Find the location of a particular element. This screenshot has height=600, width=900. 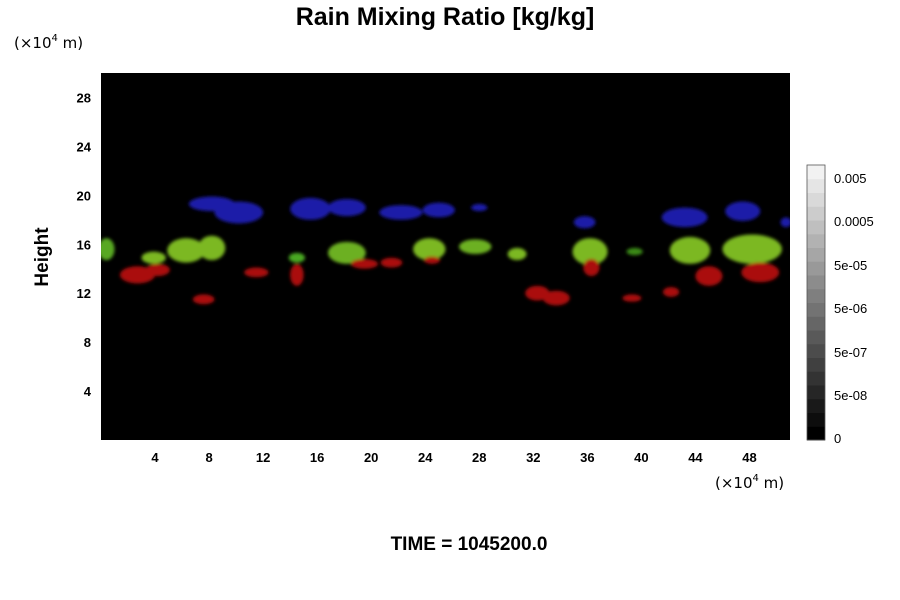

y-axis-ticks: 4 8 12 16 20 24 28 is located at coordinates (84, 244).